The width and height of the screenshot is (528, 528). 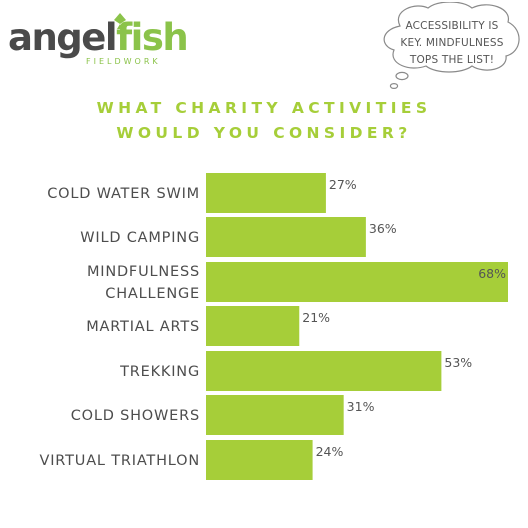 What do you see at coordinates (143, 327) in the screenshot?
I see `category-label: MARTIAL ARTS` at bounding box center [143, 327].